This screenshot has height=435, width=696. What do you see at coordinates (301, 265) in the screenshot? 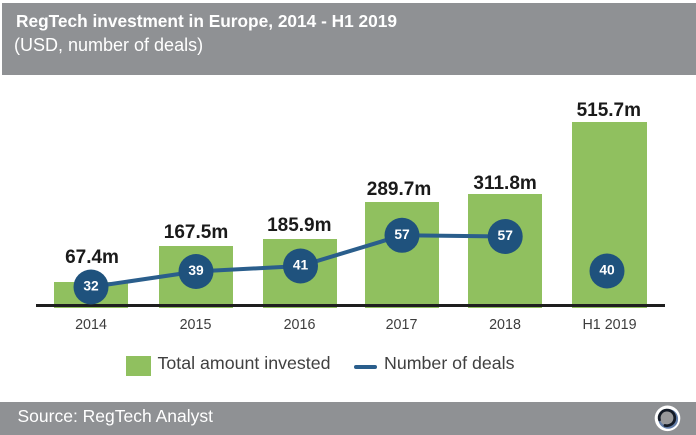
I see `svg-text: 41` at bounding box center [301, 265].